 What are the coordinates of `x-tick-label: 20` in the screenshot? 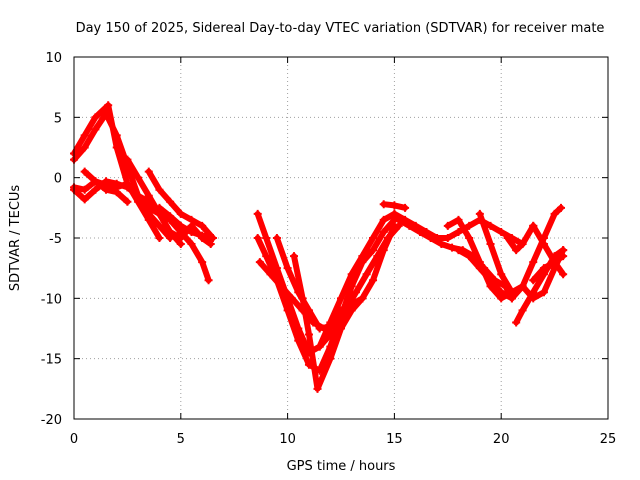 It's located at (501, 439).